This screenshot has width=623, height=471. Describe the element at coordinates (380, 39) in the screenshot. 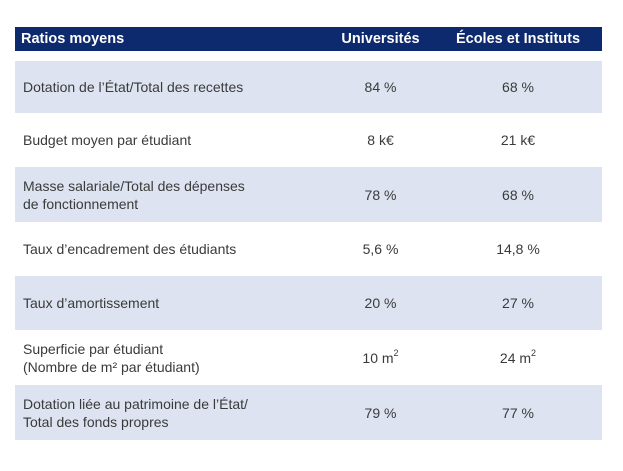

I see `header-universites: Universités` at that location.